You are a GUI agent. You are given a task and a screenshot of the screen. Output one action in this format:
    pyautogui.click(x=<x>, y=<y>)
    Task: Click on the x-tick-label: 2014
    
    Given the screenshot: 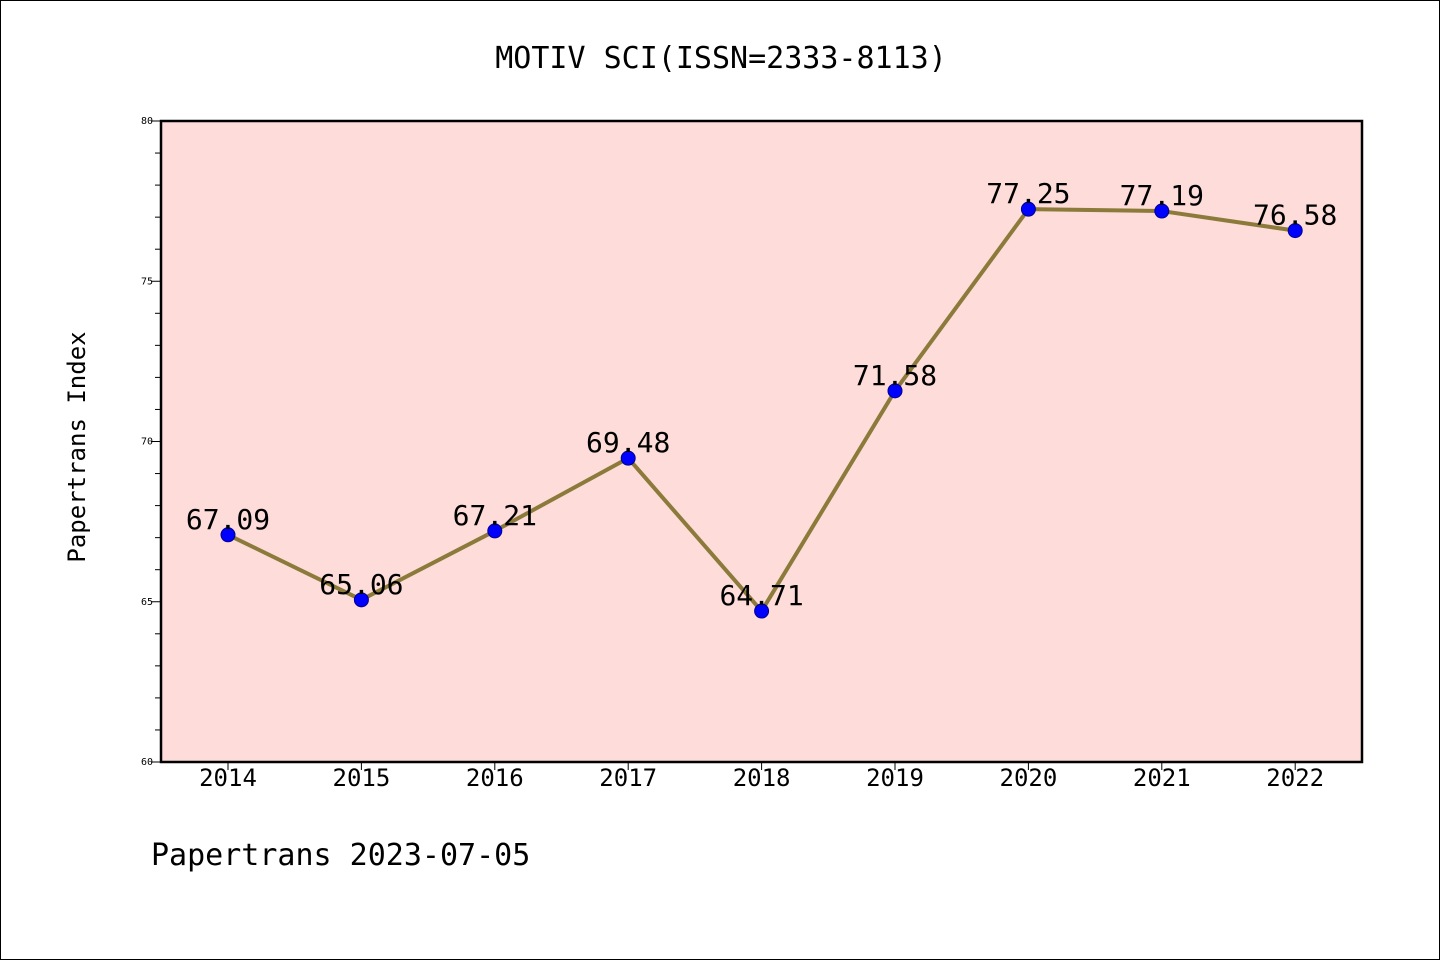 What is the action you would take?
    pyautogui.click(x=228, y=778)
    